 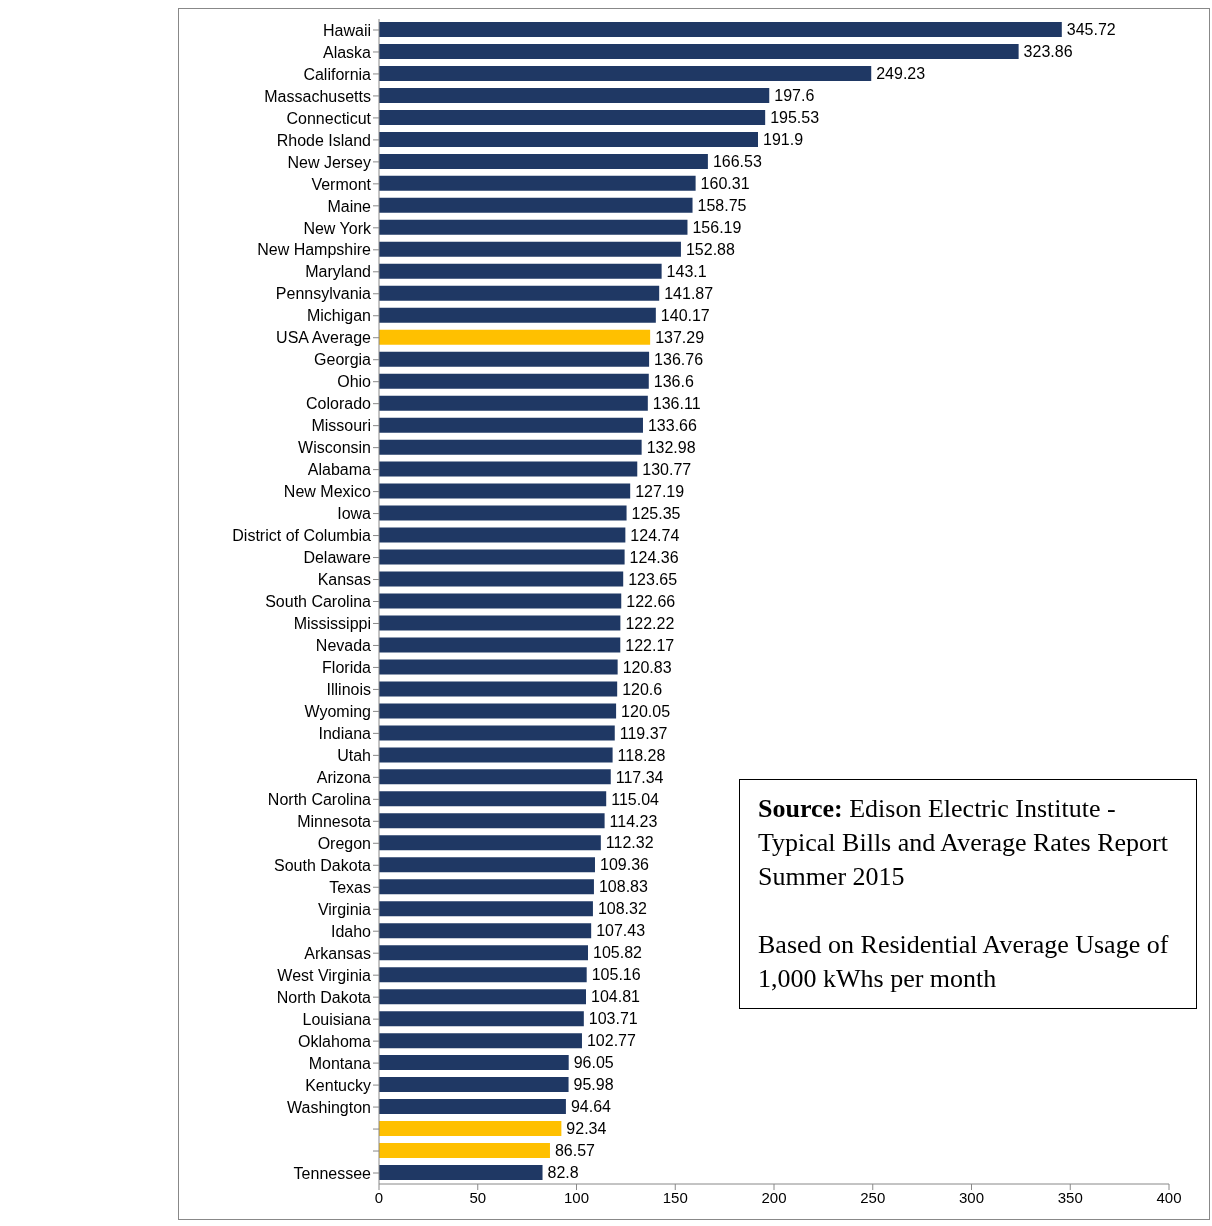 What do you see at coordinates (641, 755) in the screenshot?
I see `data-label: 118.28` at bounding box center [641, 755].